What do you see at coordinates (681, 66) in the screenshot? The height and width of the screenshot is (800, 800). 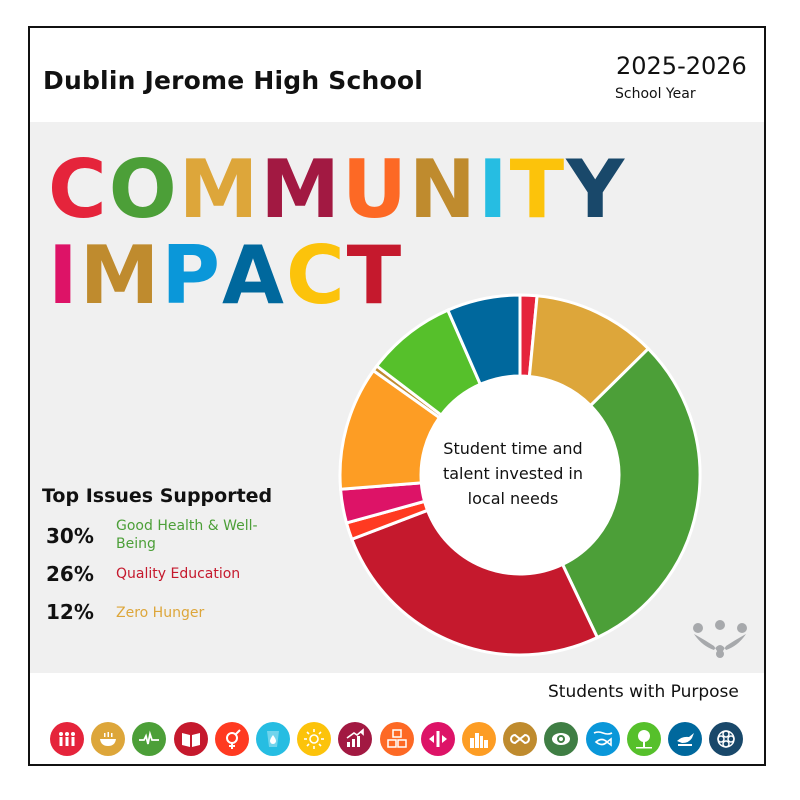 I see `school-year: 2025-2026` at bounding box center [681, 66].